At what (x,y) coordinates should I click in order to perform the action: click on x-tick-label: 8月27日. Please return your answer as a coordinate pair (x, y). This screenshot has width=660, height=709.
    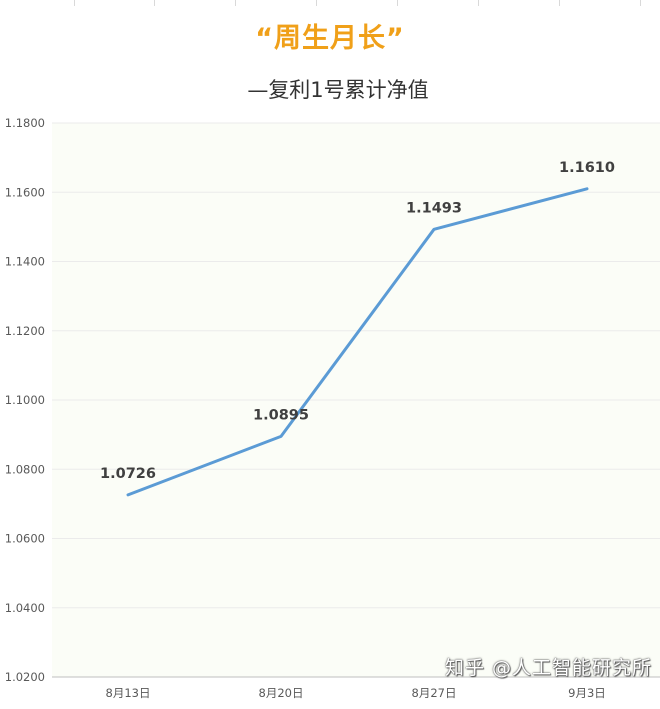
    Looking at the image, I should click on (434, 693).